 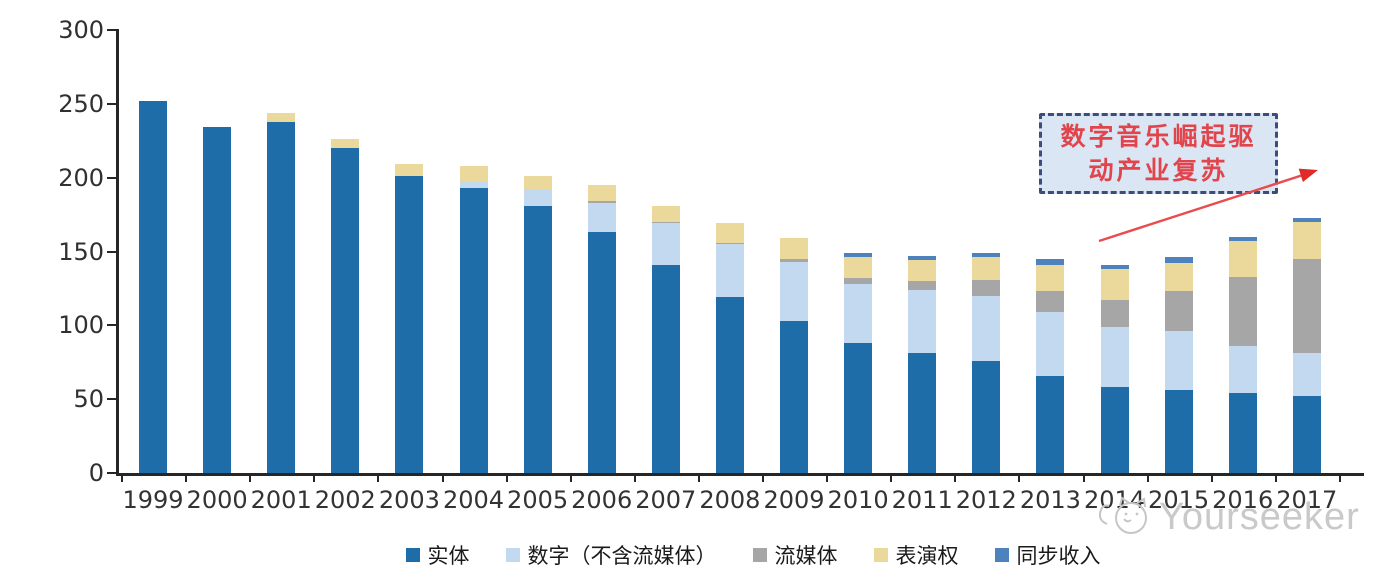 I want to click on x-axis-tick-label: 2014, so click(x=1114, y=500).